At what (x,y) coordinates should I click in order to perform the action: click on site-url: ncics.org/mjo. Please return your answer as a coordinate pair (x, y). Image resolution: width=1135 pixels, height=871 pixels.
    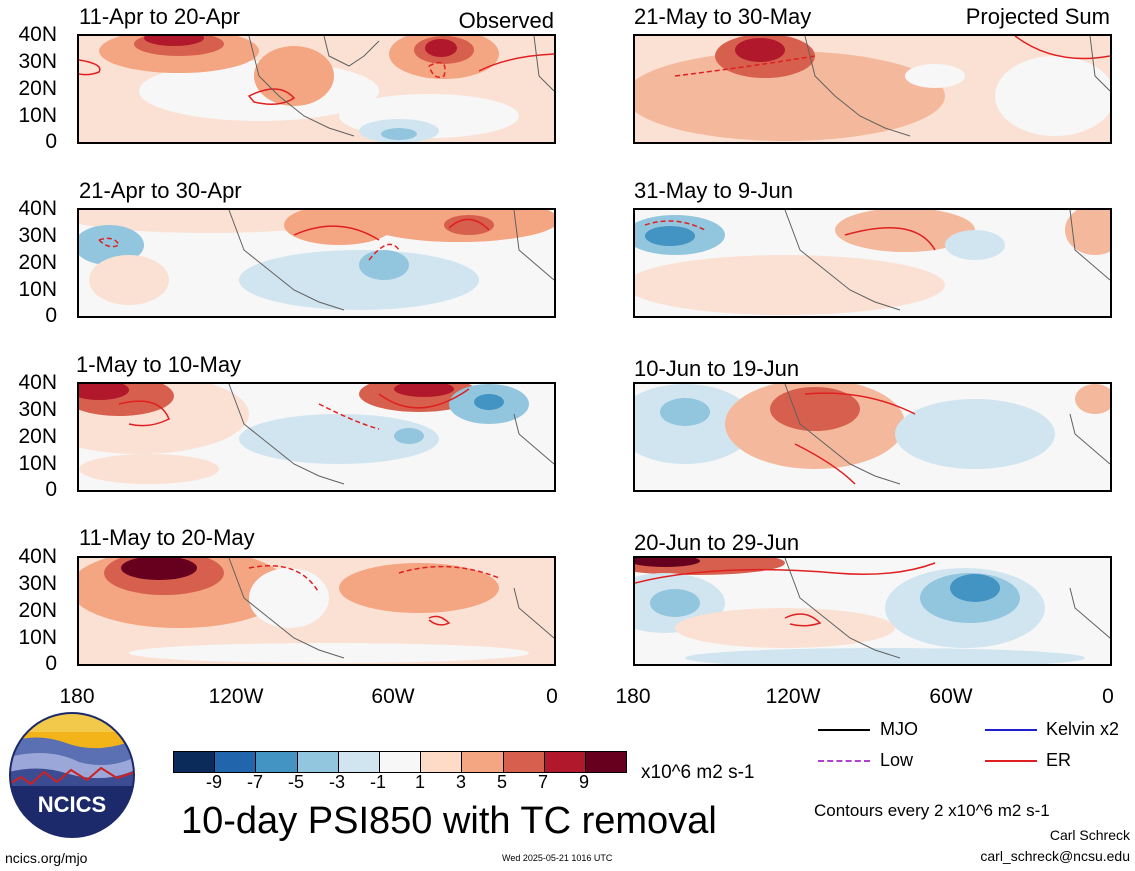
    Looking at the image, I should click on (46, 858).